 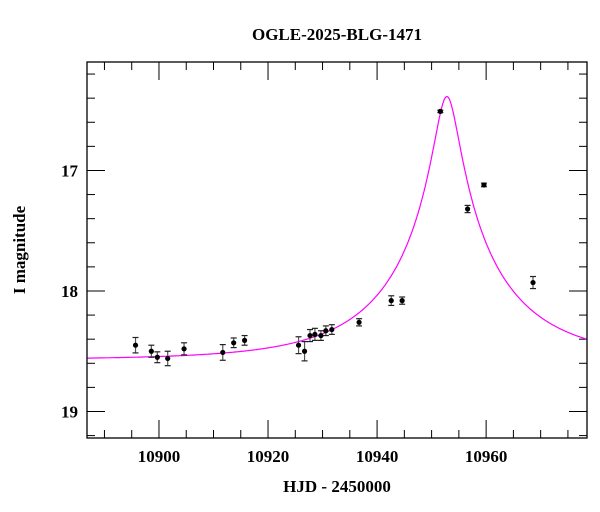 What do you see at coordinates (70, 170) in the screenshot?
I see `y-tick-label: 17` at bounding box center [70, 170].